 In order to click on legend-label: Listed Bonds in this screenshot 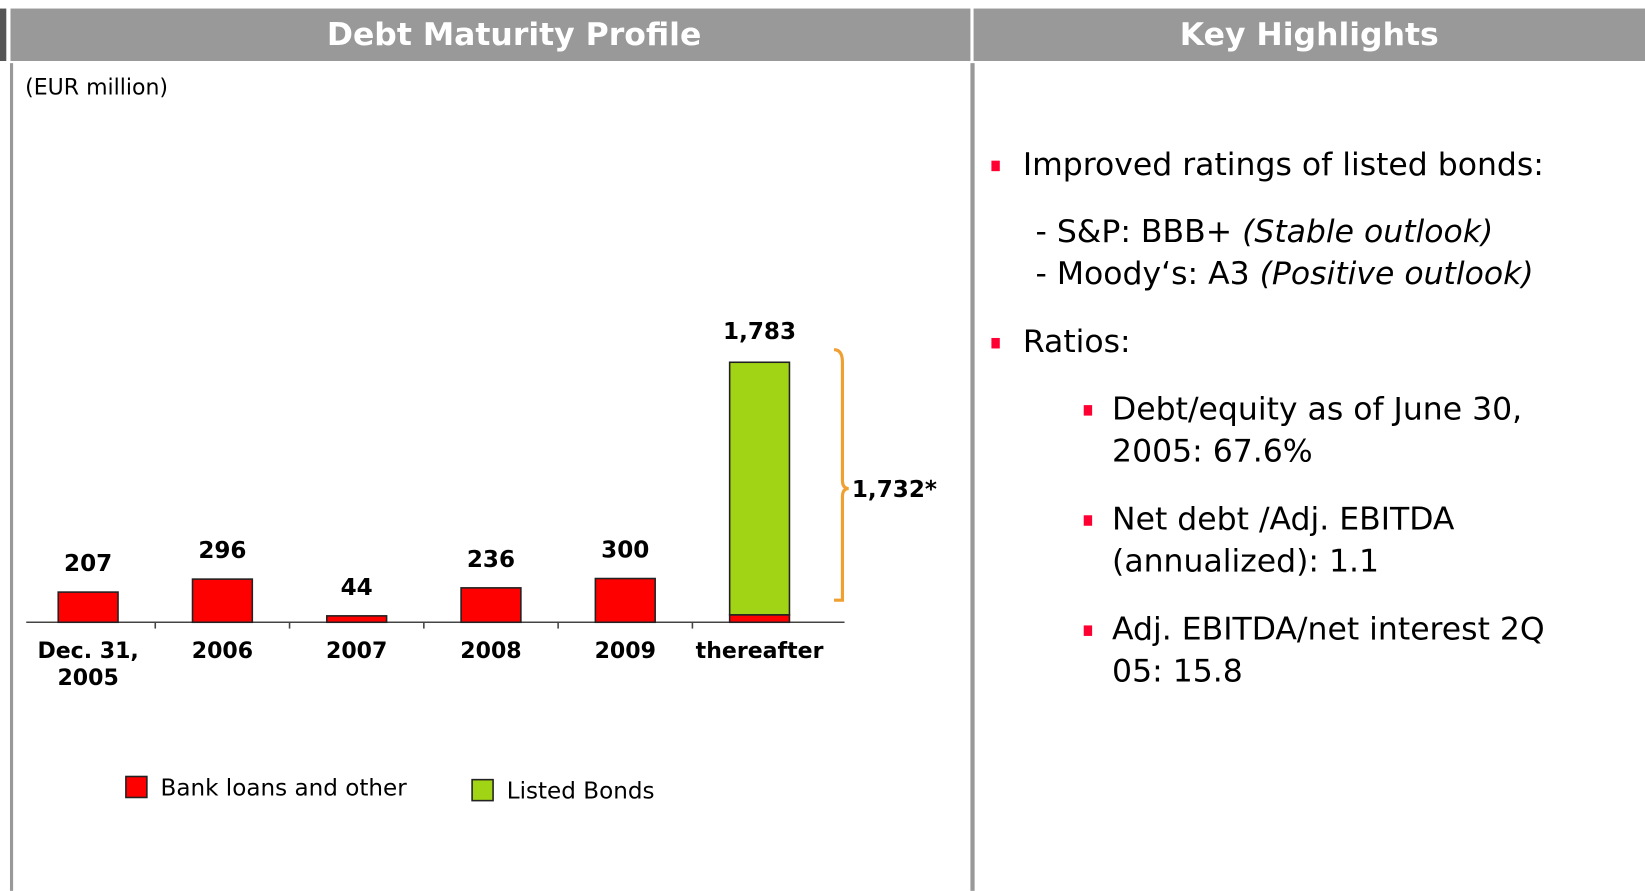, I will do `click(581, 792)`.